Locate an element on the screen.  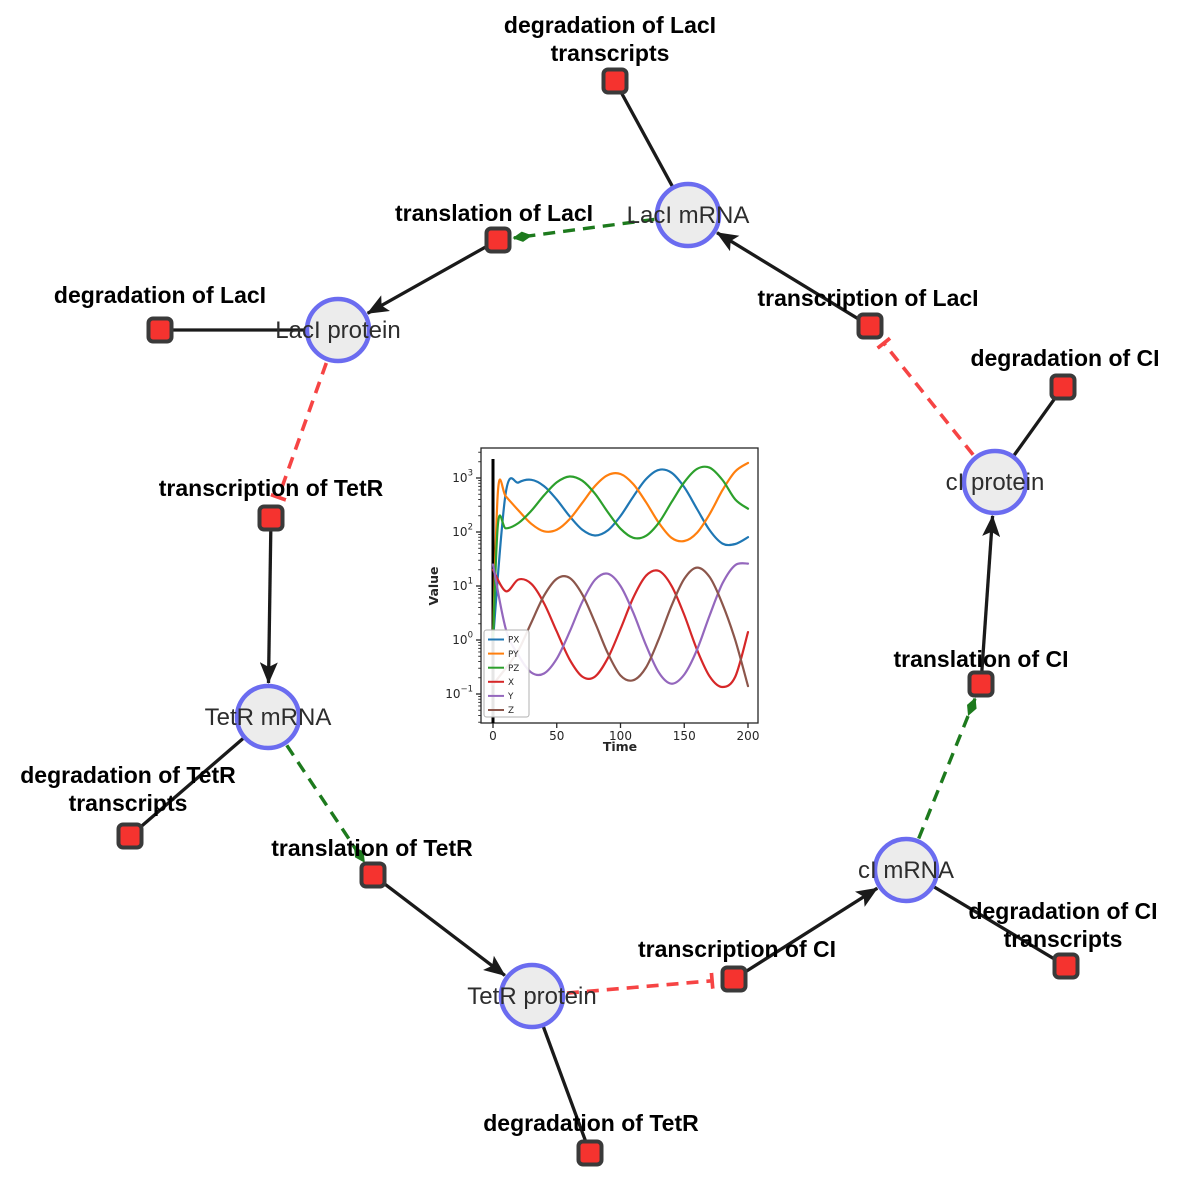
legend-label-Z: Z is located at coordinates (511, 711).